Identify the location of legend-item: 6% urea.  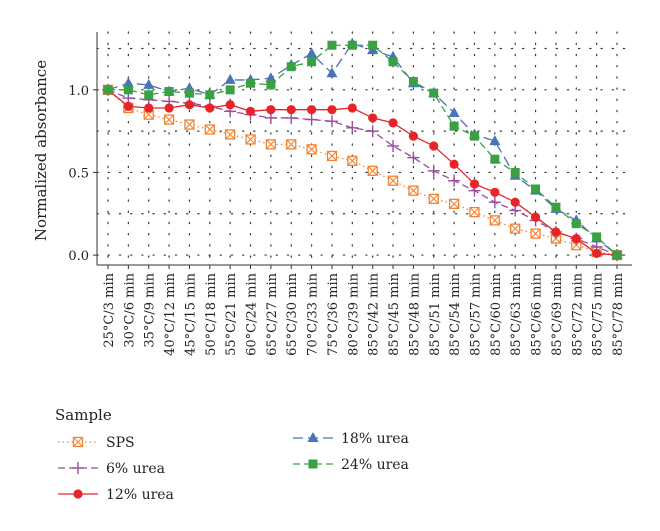
(111, 469).